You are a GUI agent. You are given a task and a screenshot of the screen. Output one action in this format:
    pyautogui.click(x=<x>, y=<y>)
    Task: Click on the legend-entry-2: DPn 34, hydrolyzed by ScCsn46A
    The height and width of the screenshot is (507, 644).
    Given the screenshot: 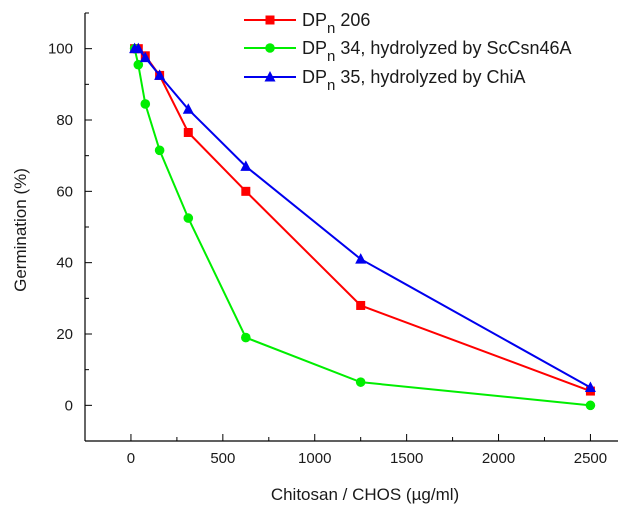 What is the action you would take?
    pyautogui.click(x=408, y=51)
    